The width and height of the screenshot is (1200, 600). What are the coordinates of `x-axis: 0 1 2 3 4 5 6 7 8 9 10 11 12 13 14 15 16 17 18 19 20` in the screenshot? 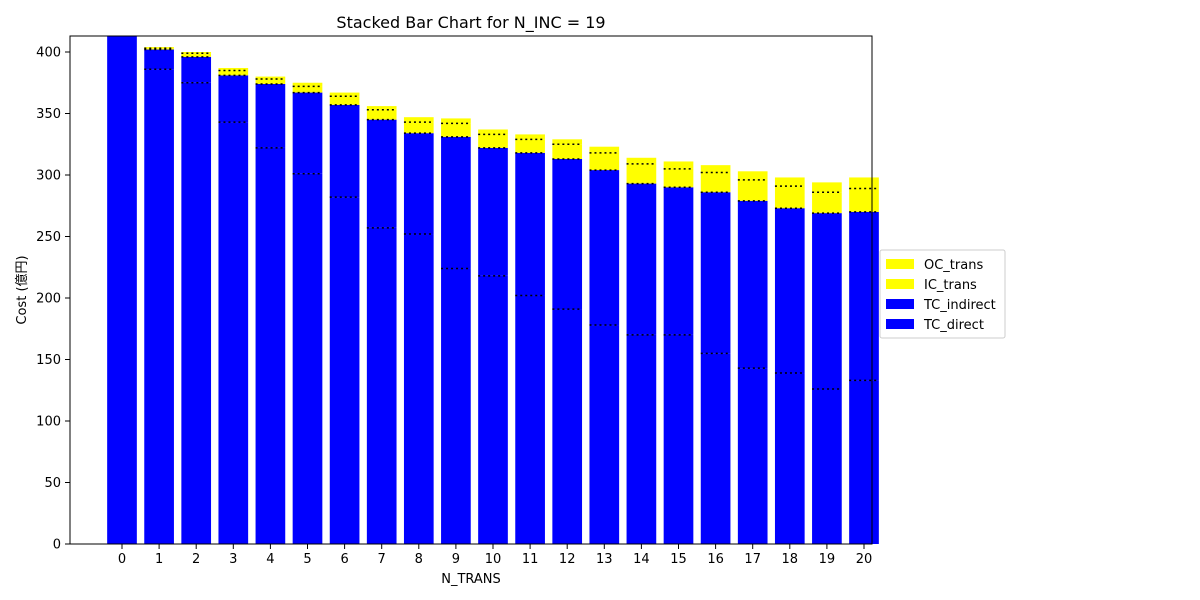 It's located at (495, 555).